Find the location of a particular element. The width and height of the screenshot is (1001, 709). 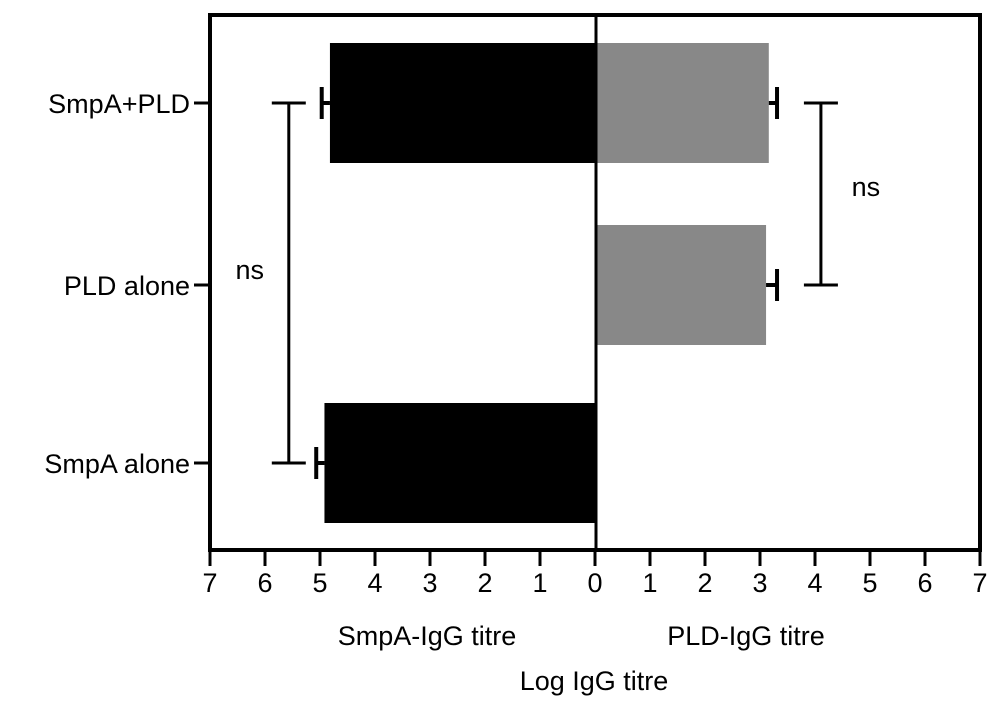

category-label-2: SmpA alone is located at coordinates (117, 464).